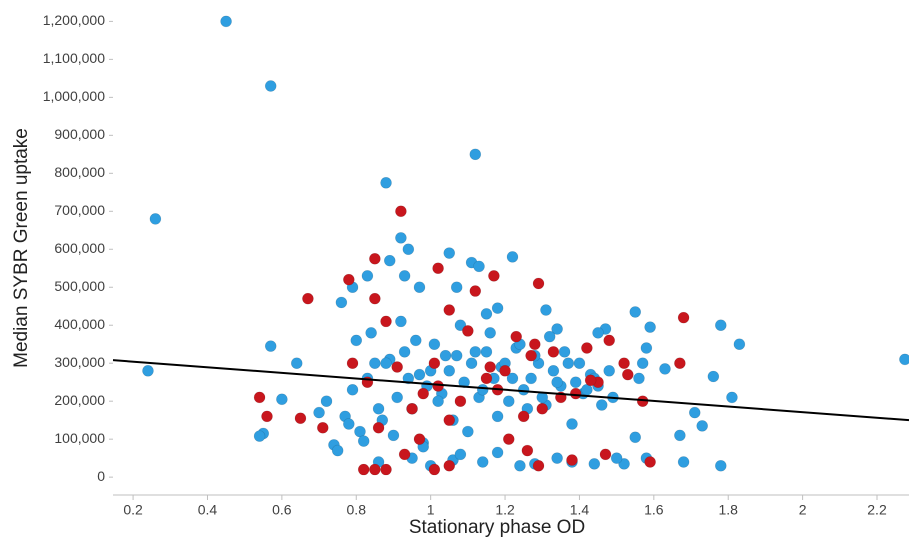  What do you see at coordinates (74, 20) in the screenshot?
I see `y-tick-label: 1,200,000` at bounding box center [74, 20].